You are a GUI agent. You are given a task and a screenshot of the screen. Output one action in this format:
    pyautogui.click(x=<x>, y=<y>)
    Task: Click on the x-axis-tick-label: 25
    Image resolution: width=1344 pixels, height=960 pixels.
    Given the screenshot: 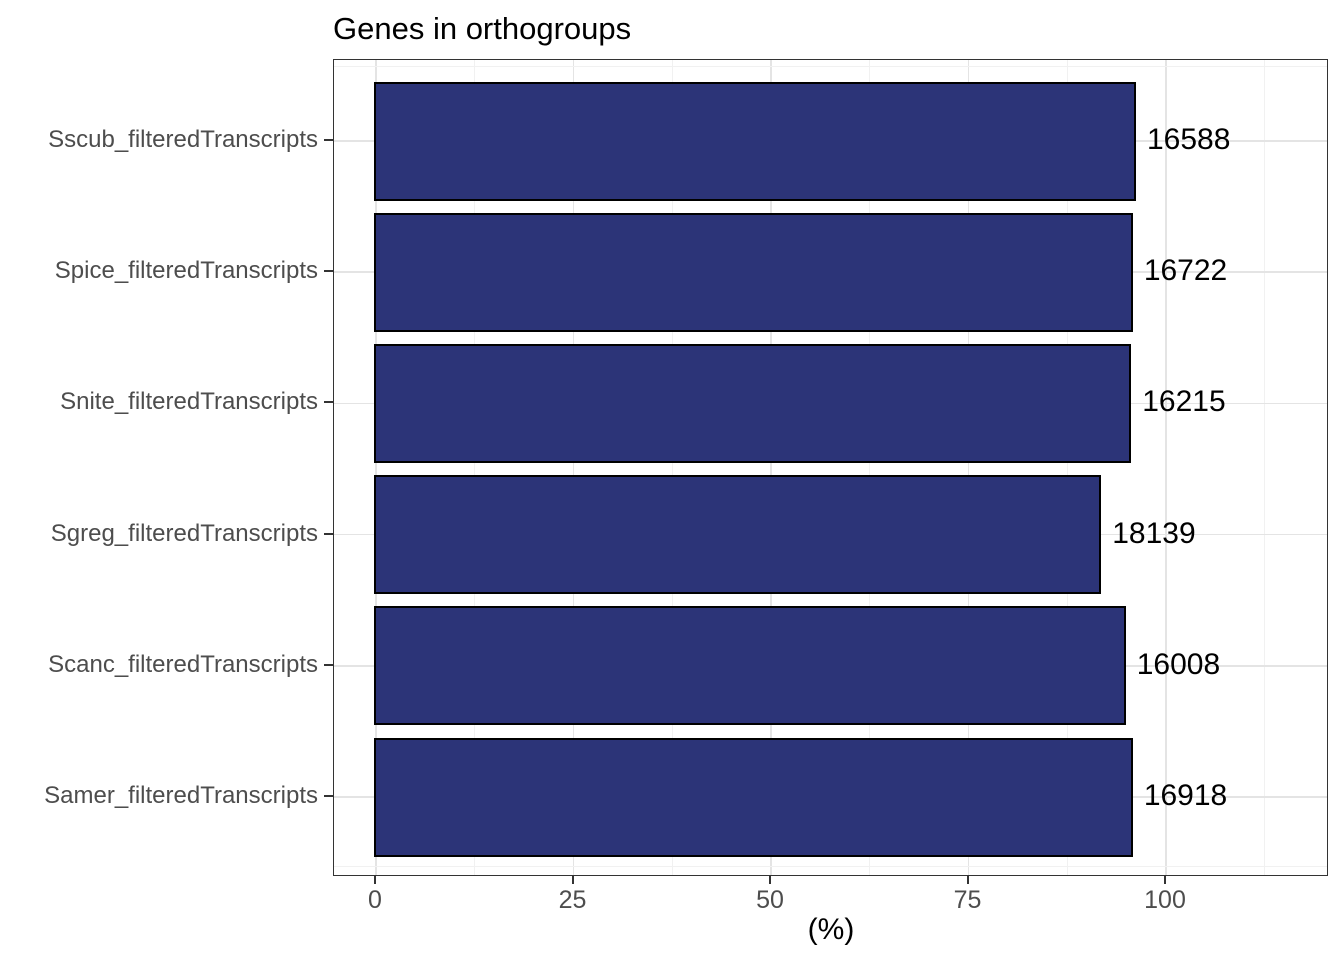 What is the action you would take?
    pyautogui.click(x=572, y=900)
    